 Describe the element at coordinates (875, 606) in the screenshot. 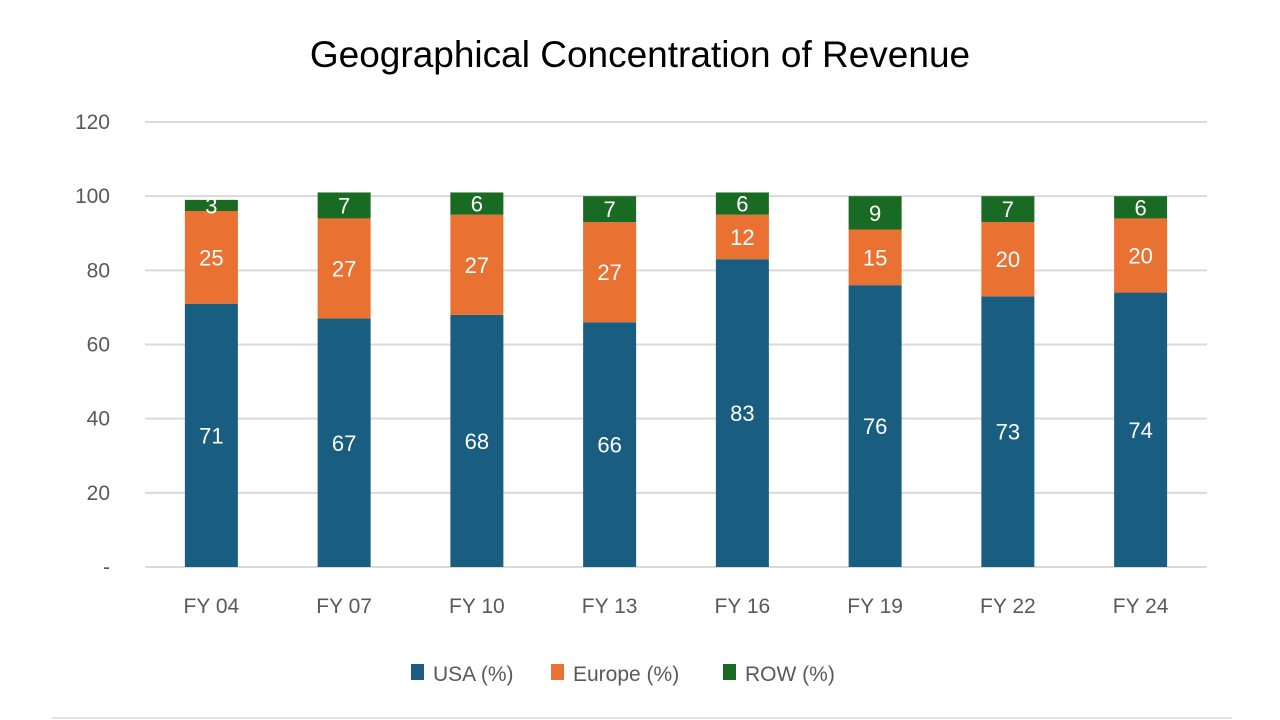

I see `x-tick-label: FY 19` at that location.